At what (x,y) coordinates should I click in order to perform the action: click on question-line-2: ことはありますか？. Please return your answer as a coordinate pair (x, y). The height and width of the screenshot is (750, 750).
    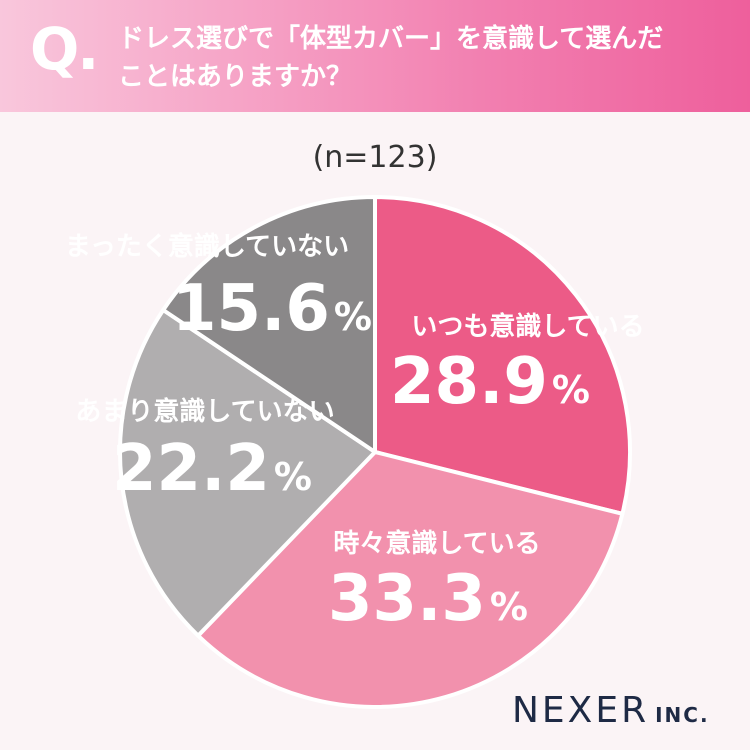
    Looking at the image, I should click on (235, 77).